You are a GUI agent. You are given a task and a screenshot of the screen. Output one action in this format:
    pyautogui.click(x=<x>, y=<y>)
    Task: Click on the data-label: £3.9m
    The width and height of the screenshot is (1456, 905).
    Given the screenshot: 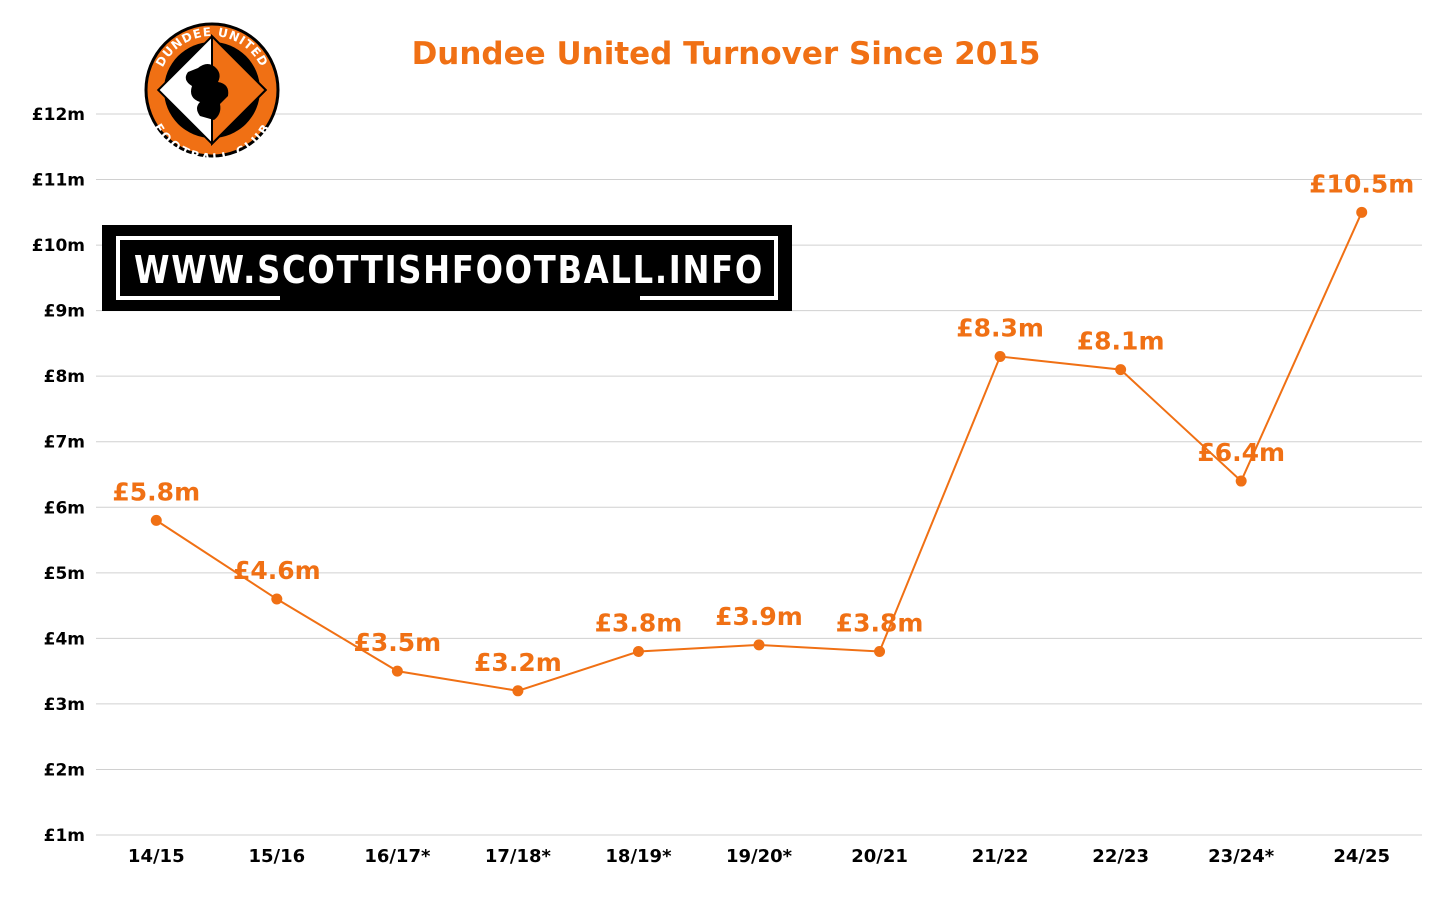 What is the action you would take?
    pyautogui.click(x=759, y=616)
    